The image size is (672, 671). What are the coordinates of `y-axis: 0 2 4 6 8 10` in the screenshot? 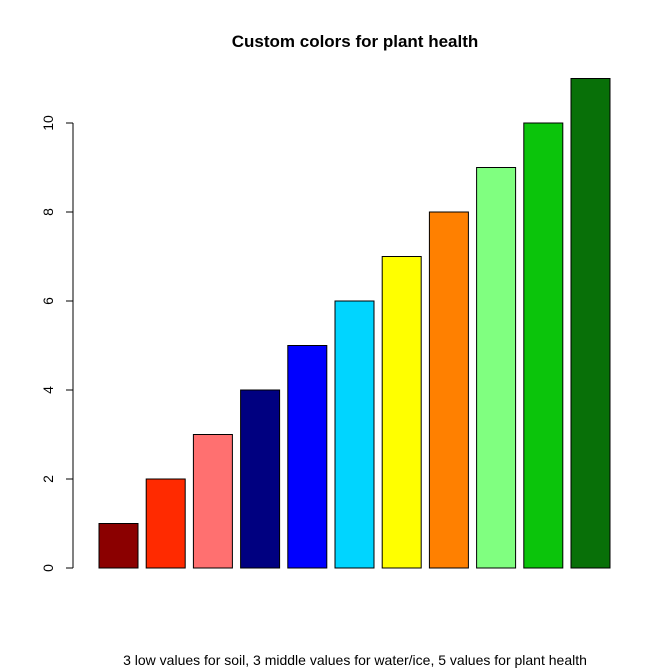 It's located at (57, 343).